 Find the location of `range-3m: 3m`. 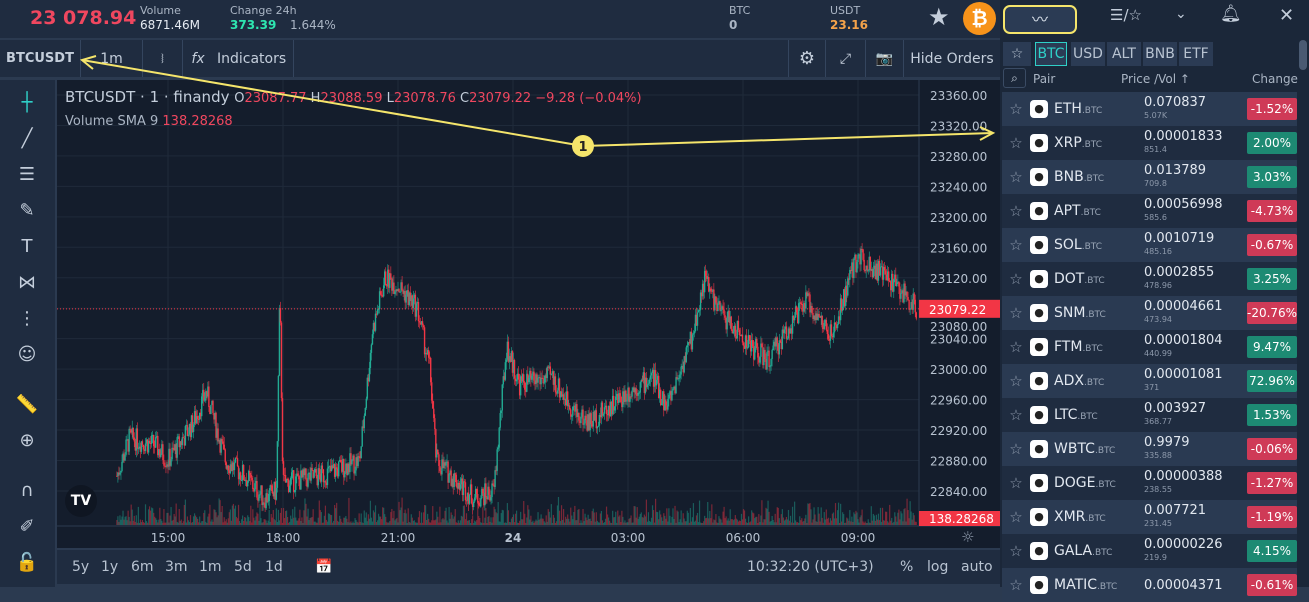

range-3m: 3m is located at coordinates (176, 567).